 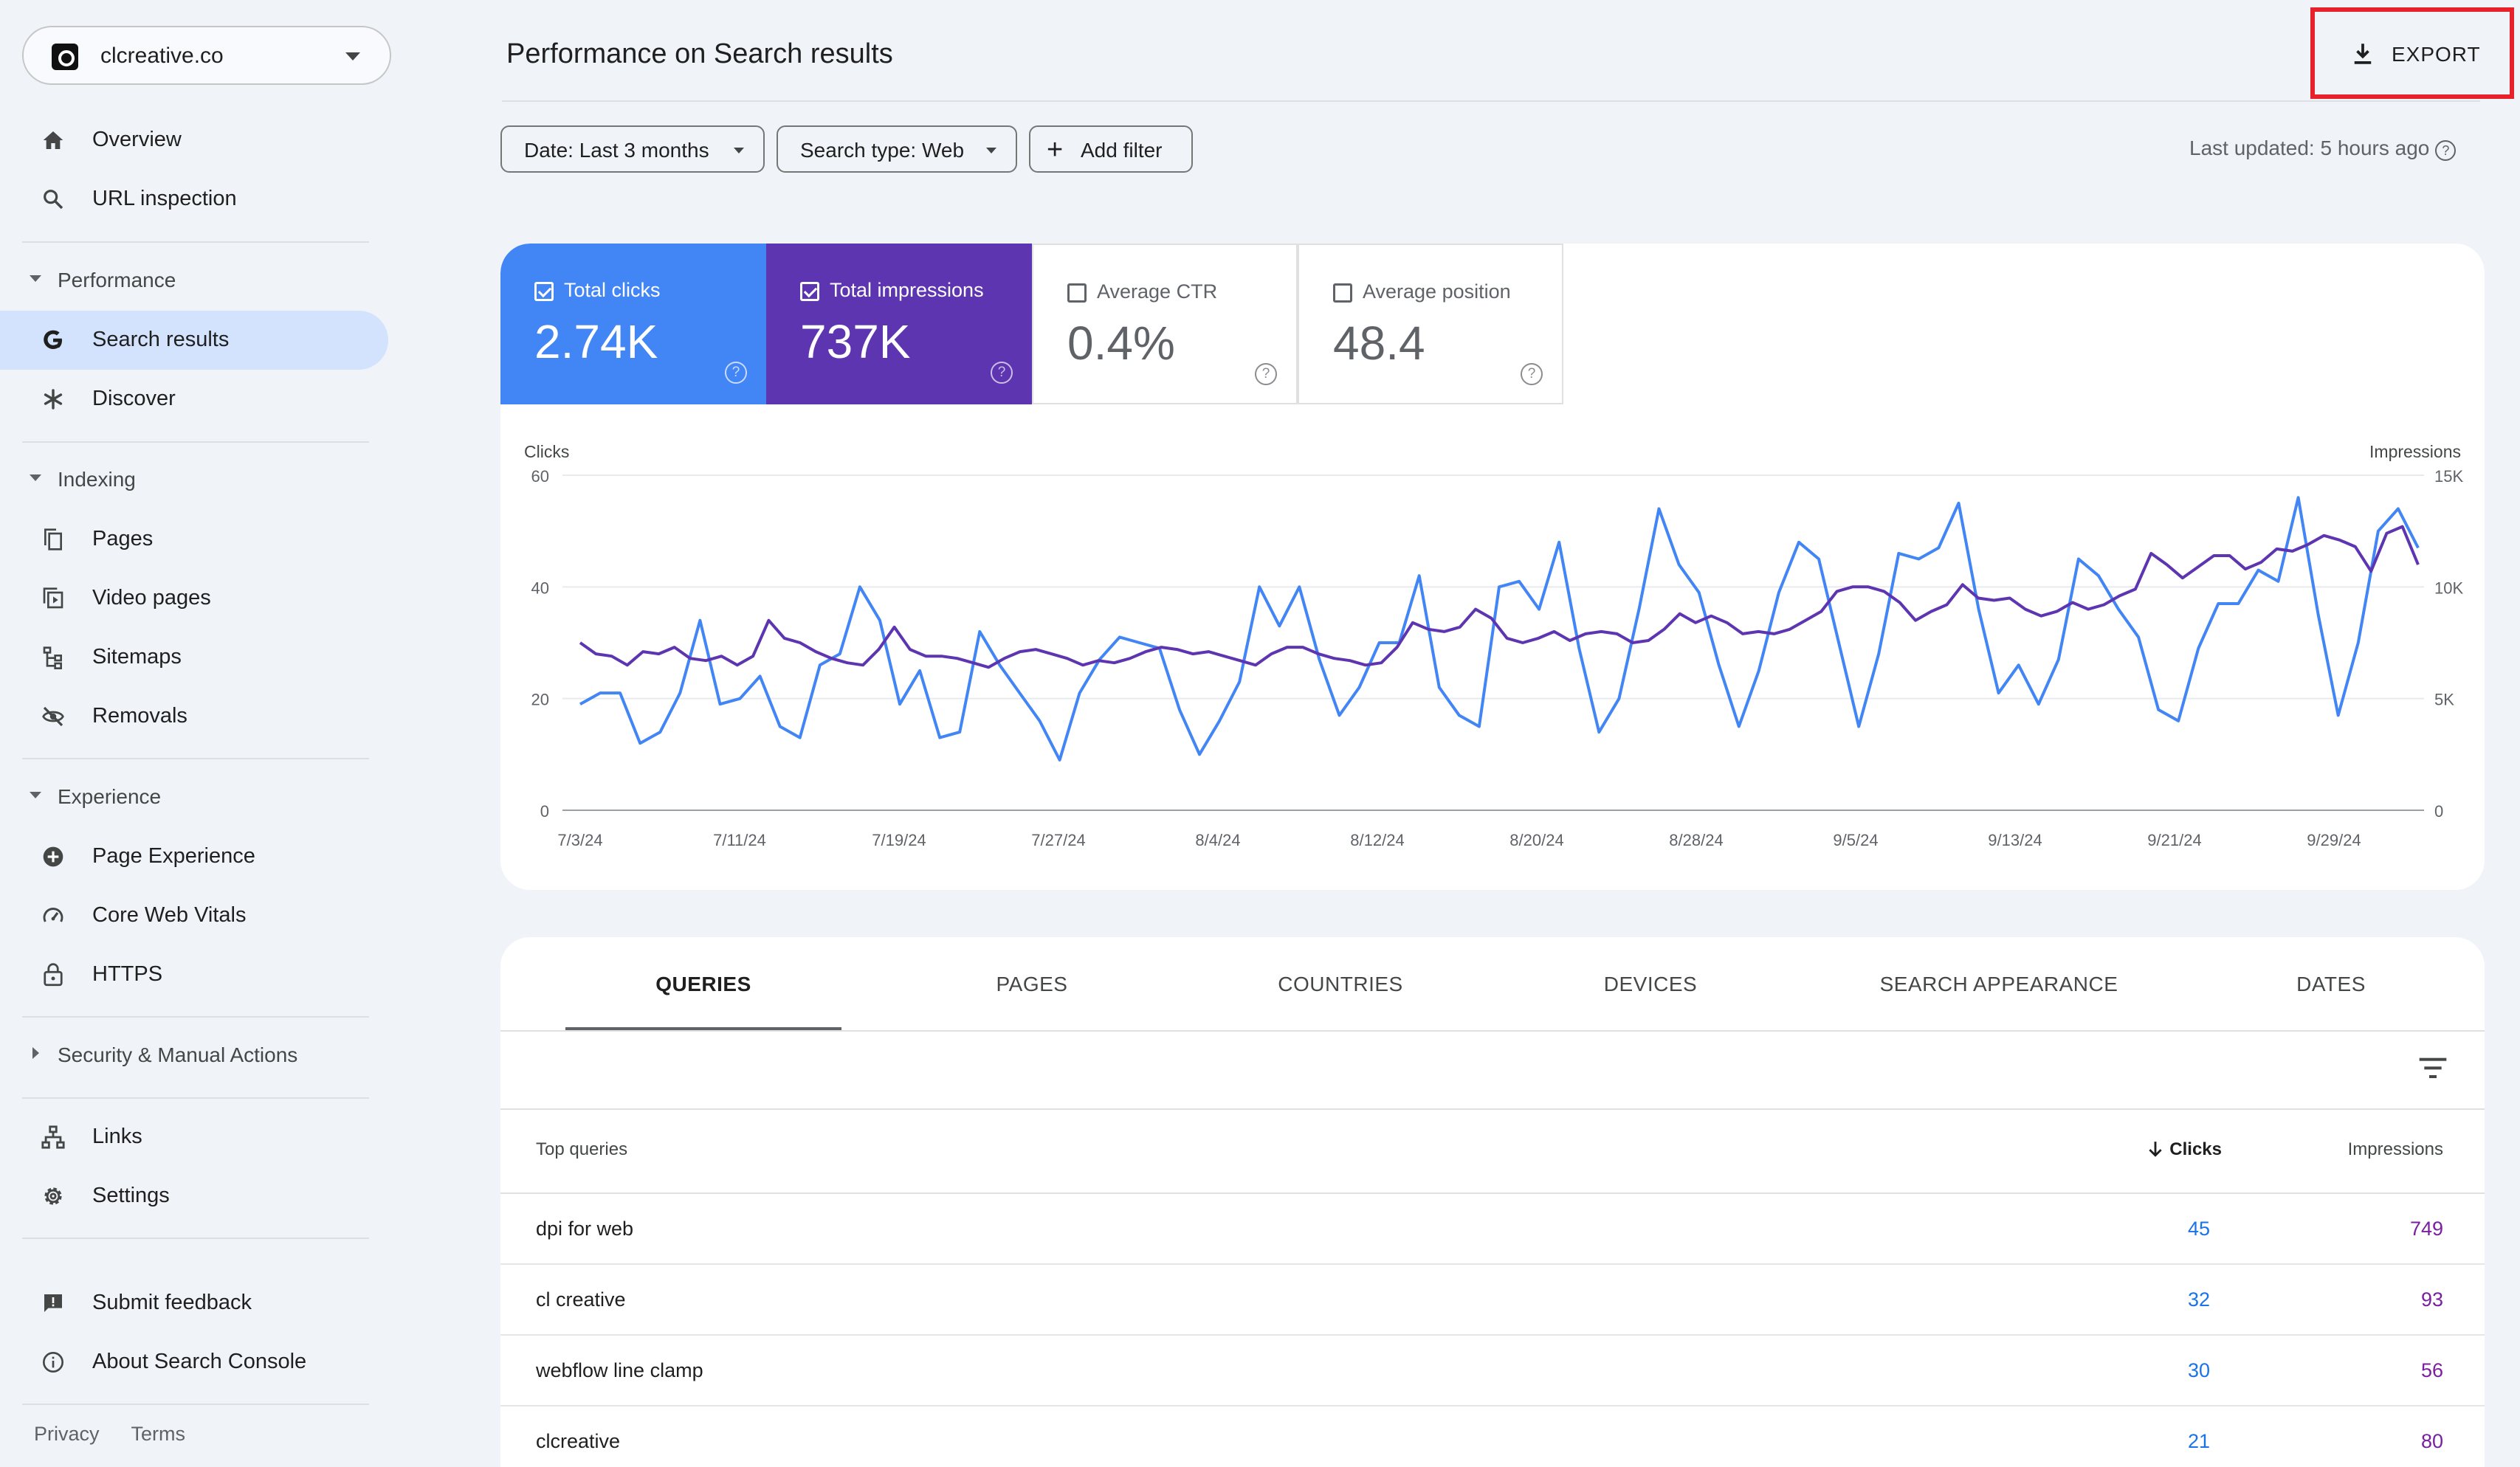 I want to click on chip-label: Search type: Web, so click(x=882, y=150).